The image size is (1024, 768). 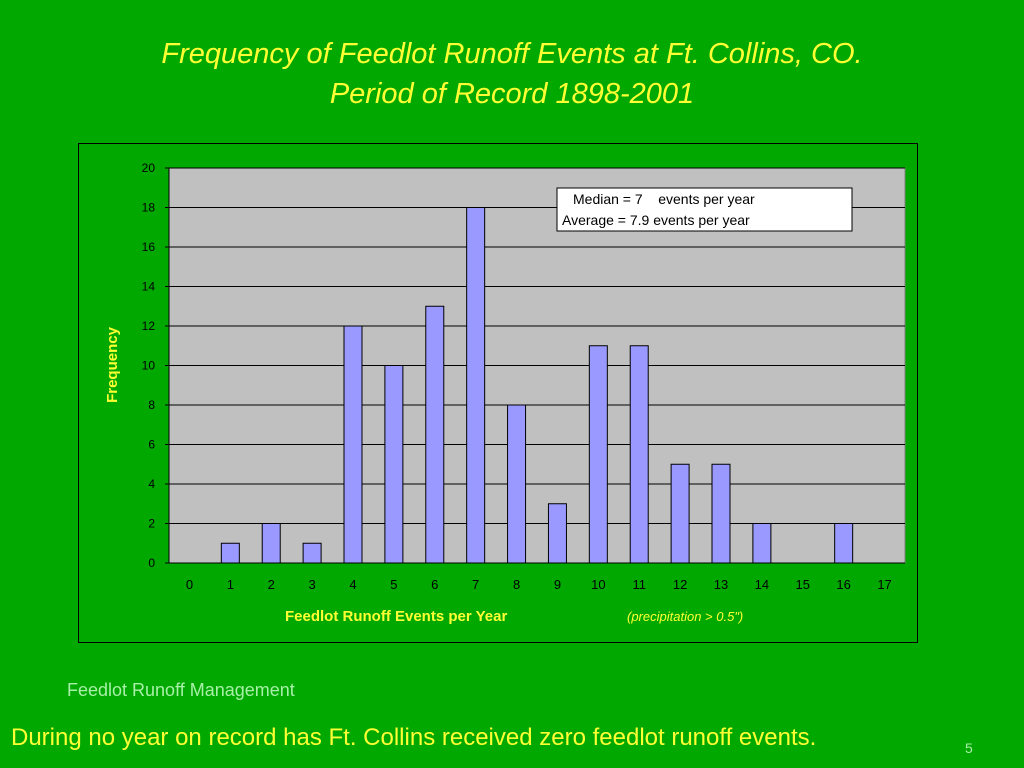 I want to click on annotation-median: Median = 7 events per year, so click(x=664, y=199).